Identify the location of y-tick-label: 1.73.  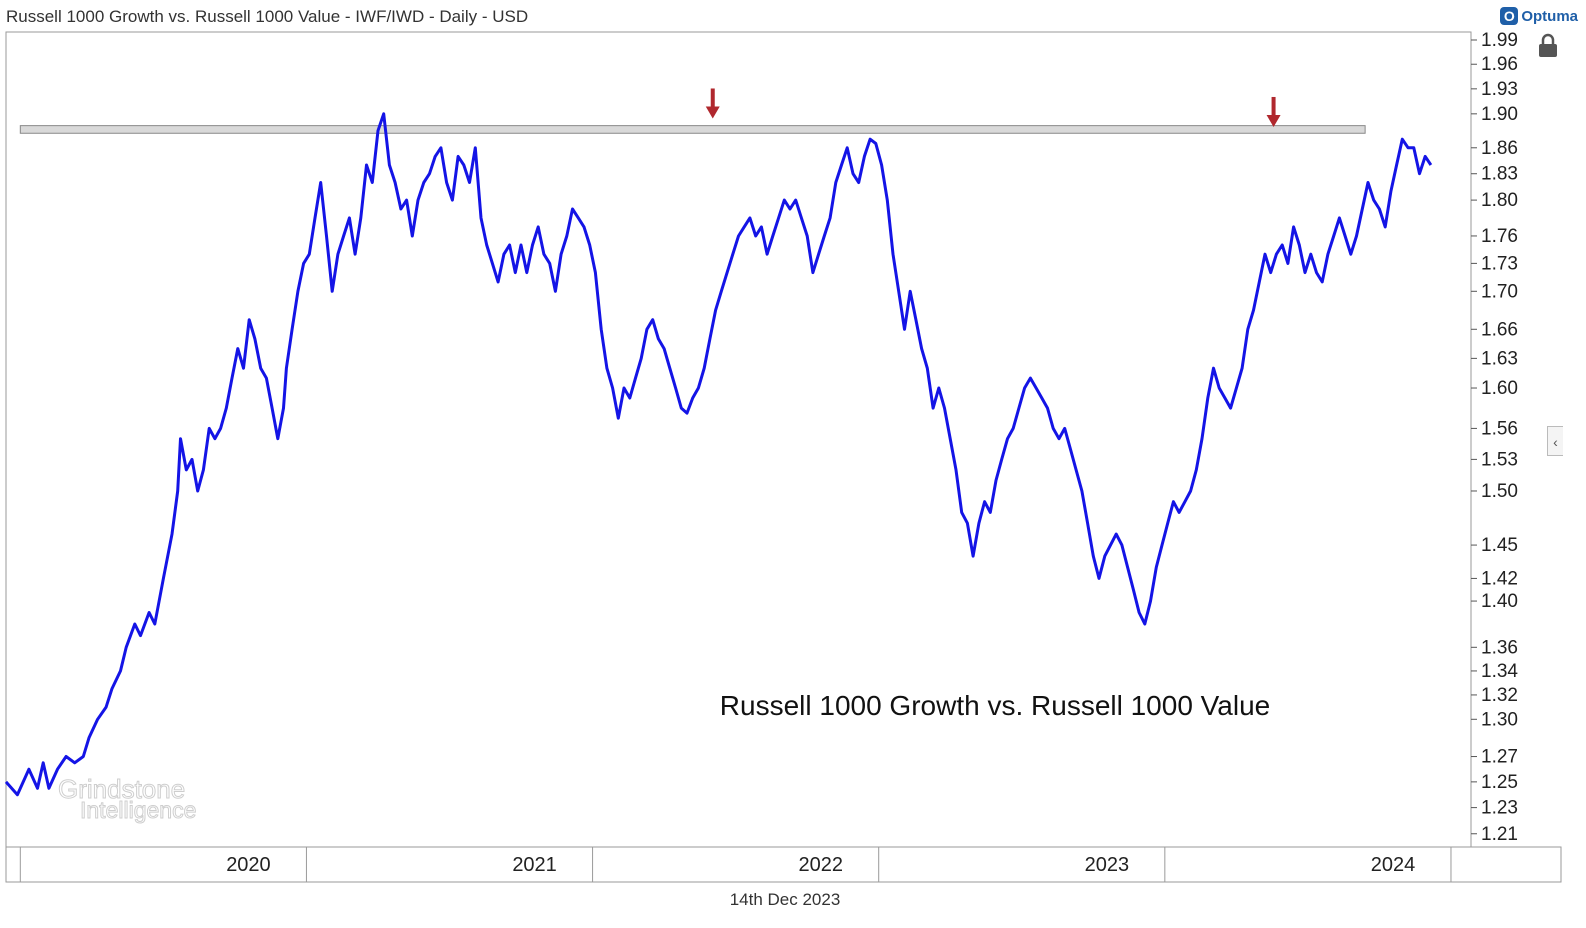
(1499, 263).